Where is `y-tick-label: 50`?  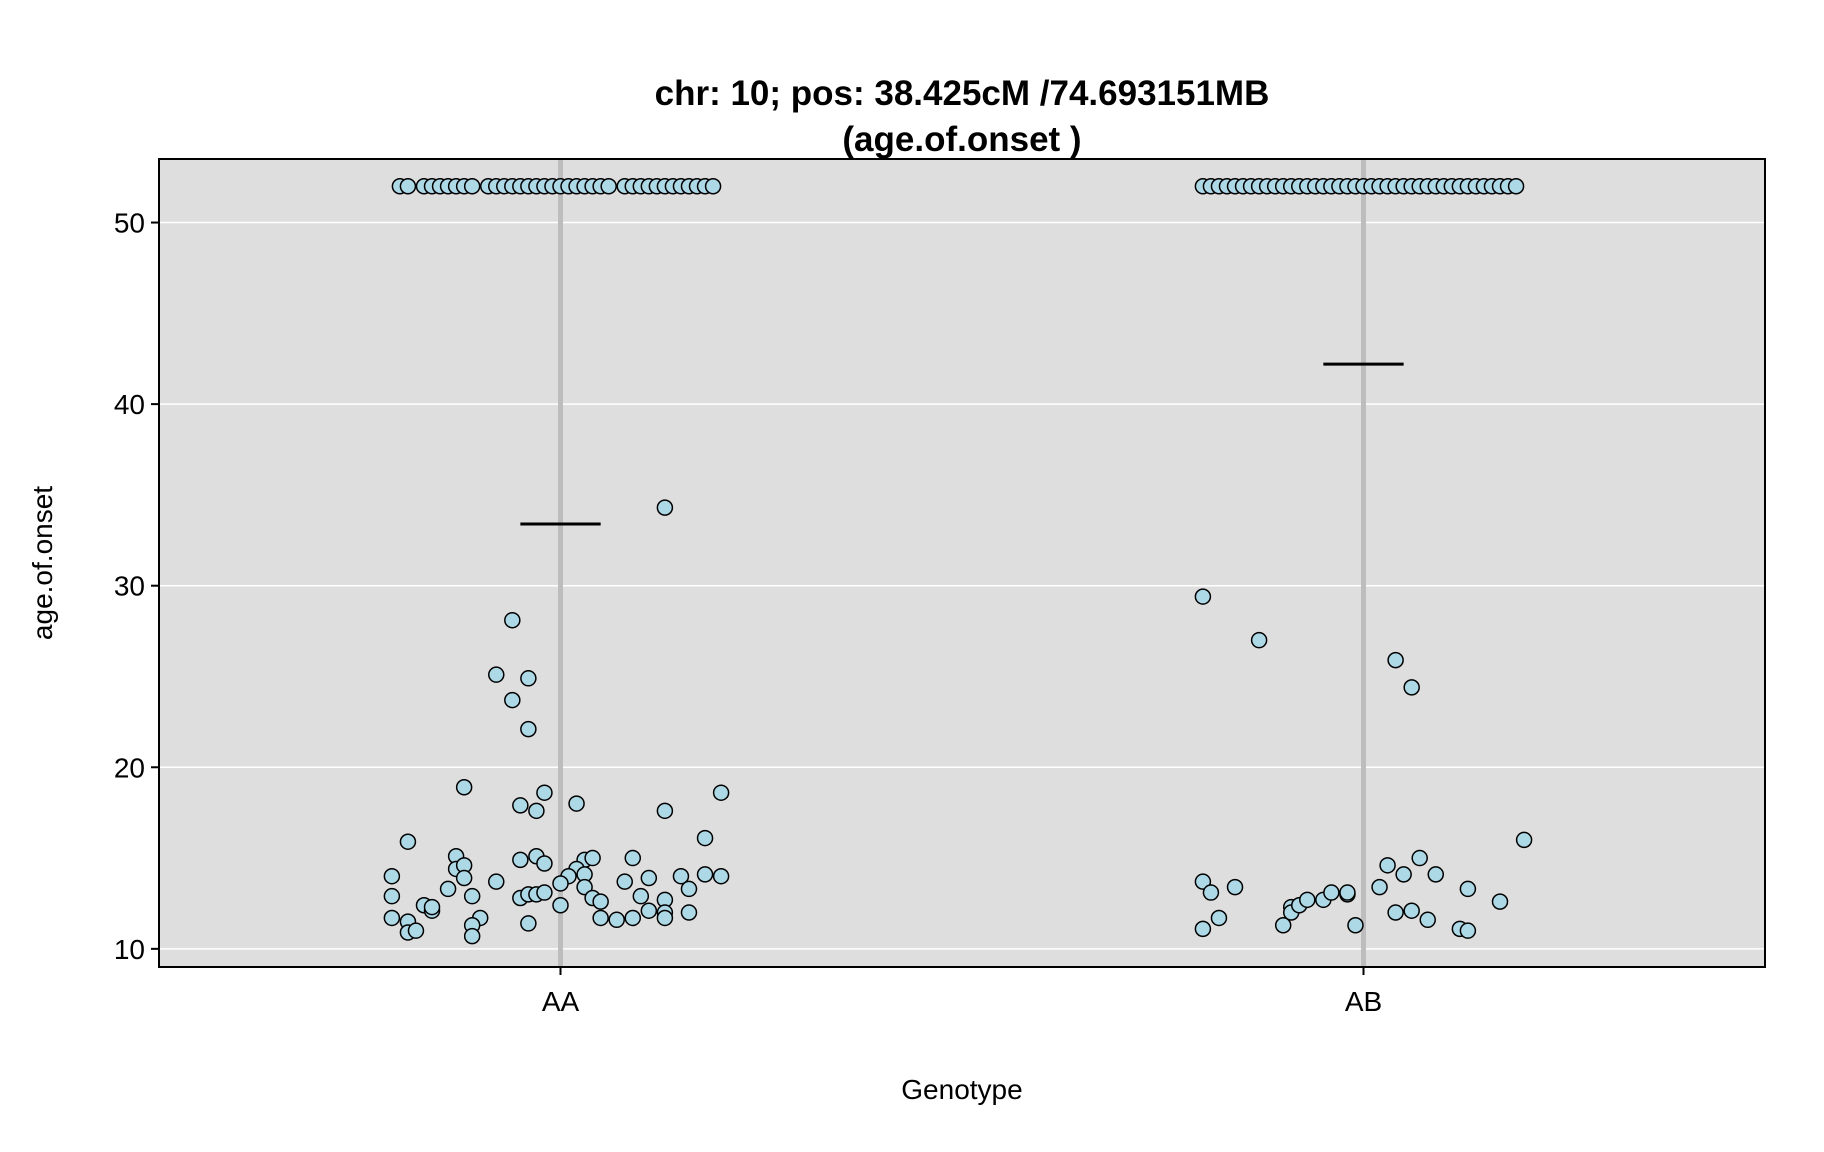 y-tick-label: 50 is located at coordinates (129, 223).